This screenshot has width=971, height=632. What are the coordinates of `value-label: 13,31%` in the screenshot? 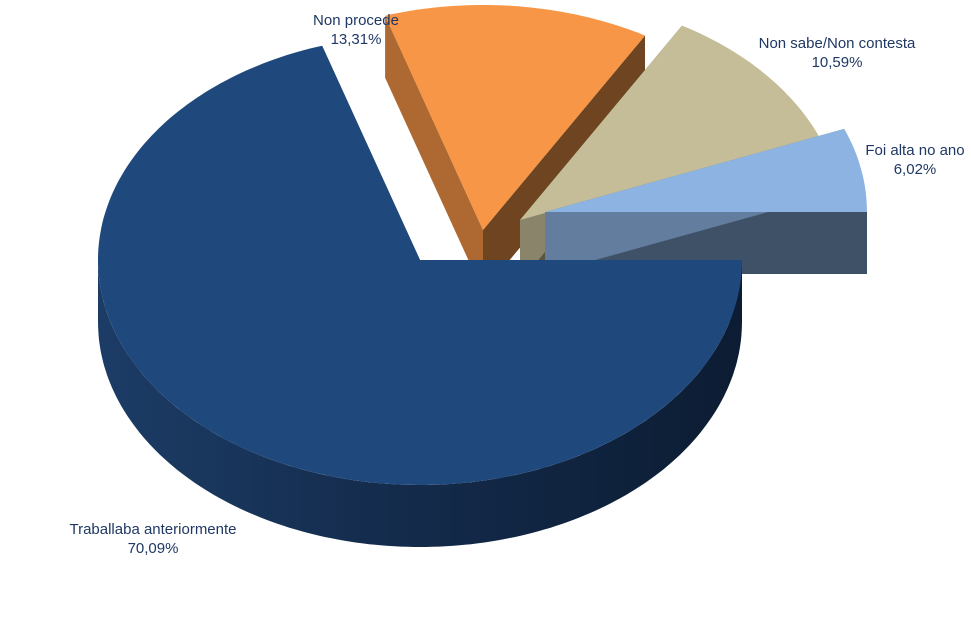 It's located at (356, 39).